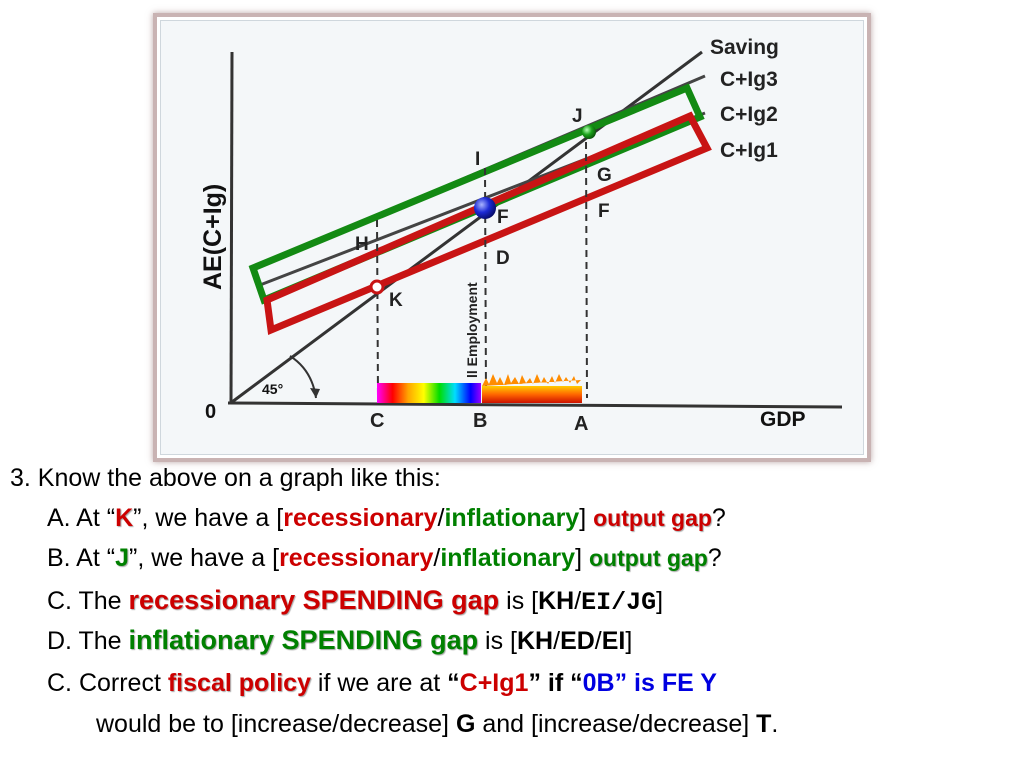  Describe the element at coordinates (744, 47) in the screenshot. I see `curve-label-saving: Saving` at that location.